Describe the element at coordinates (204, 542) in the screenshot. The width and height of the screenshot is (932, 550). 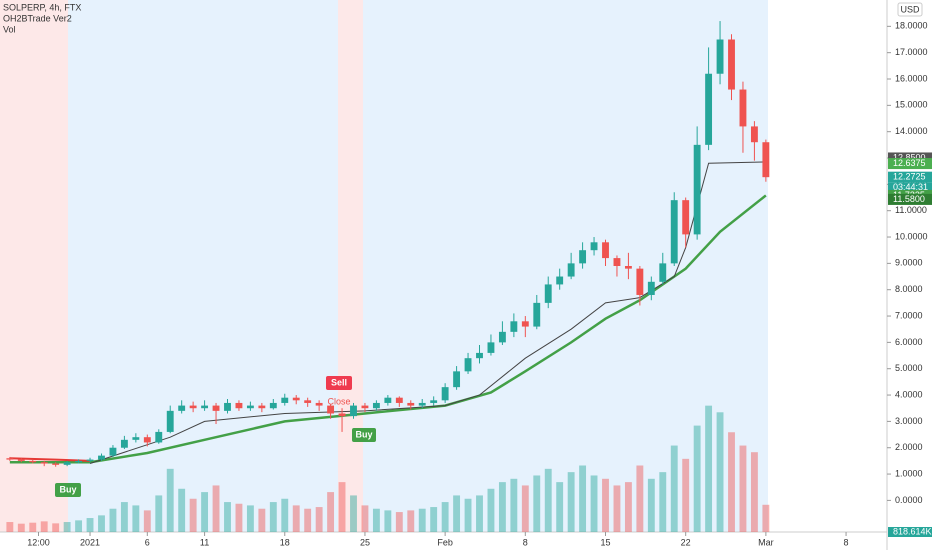
I see `x-tick-label: 11` at that location.